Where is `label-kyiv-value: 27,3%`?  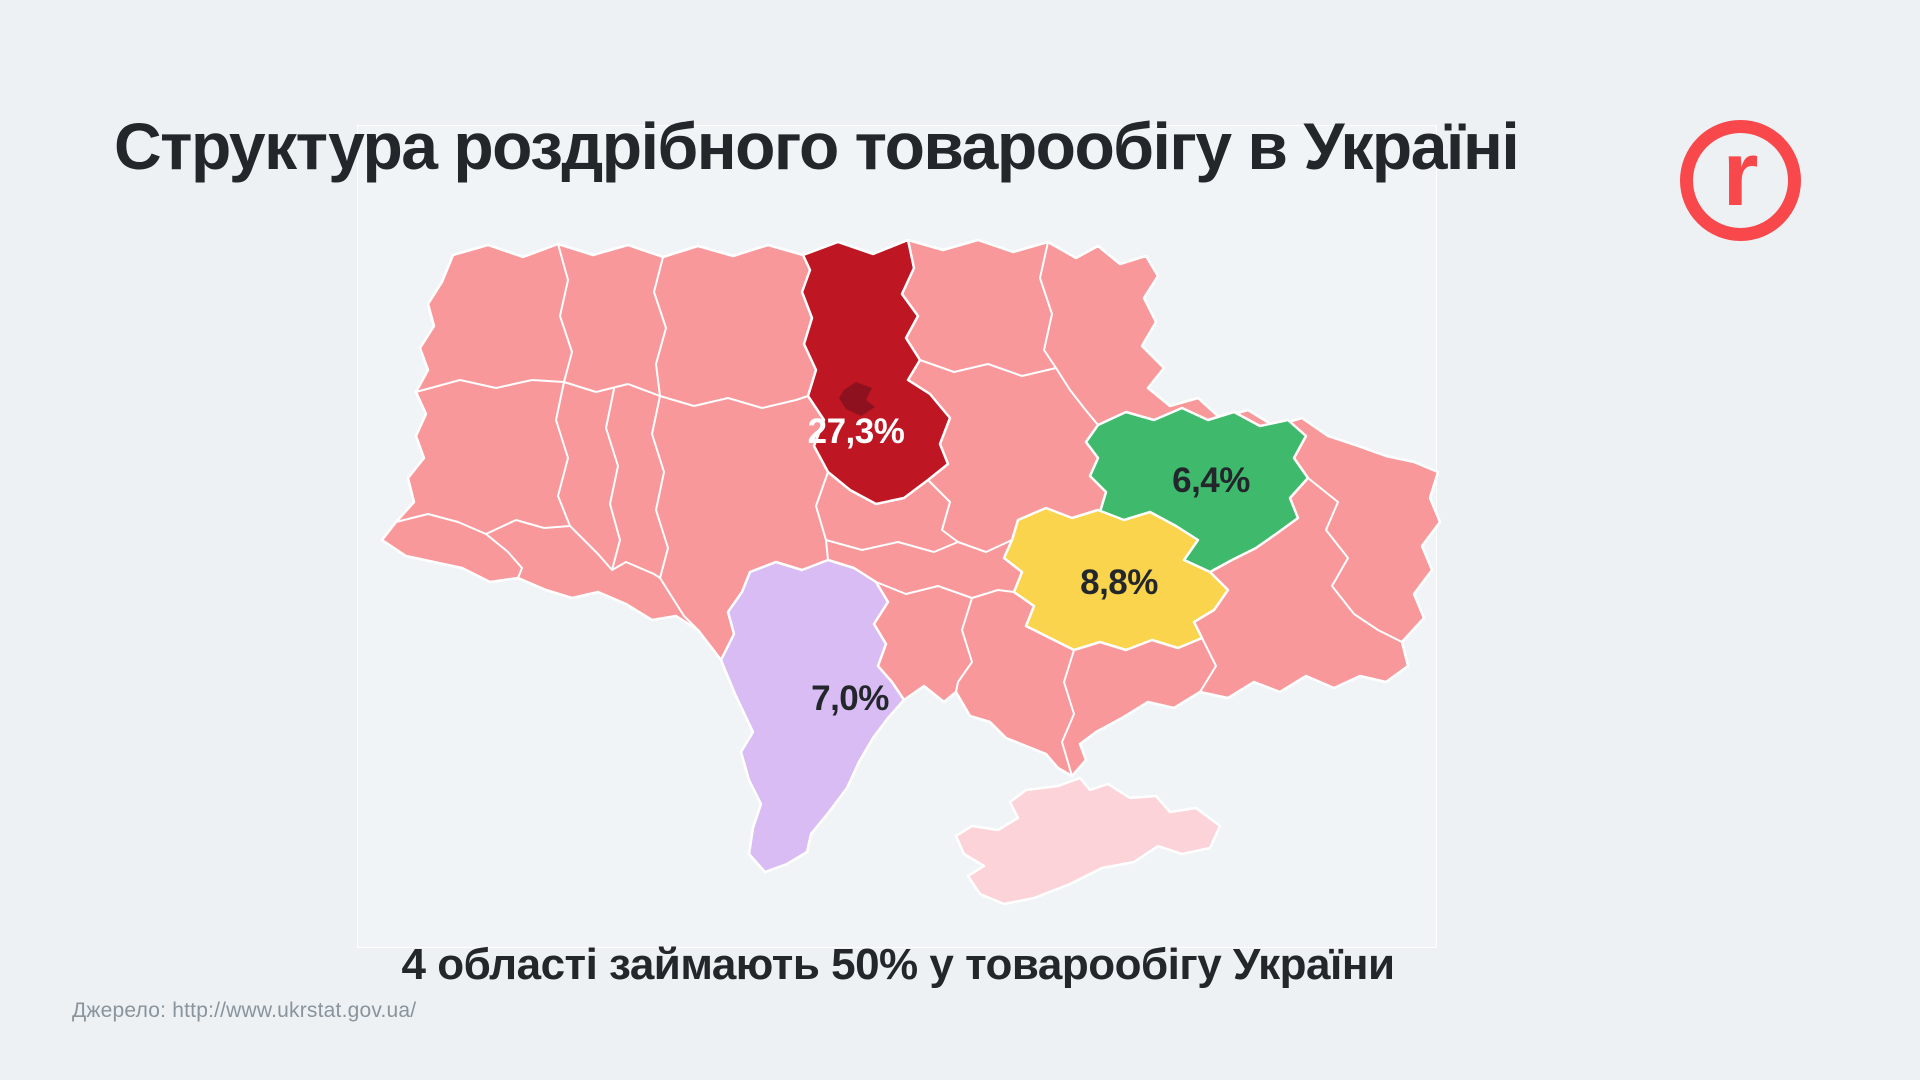
label-kyiv-value: 27,3% is located at coordinates (856, 431).